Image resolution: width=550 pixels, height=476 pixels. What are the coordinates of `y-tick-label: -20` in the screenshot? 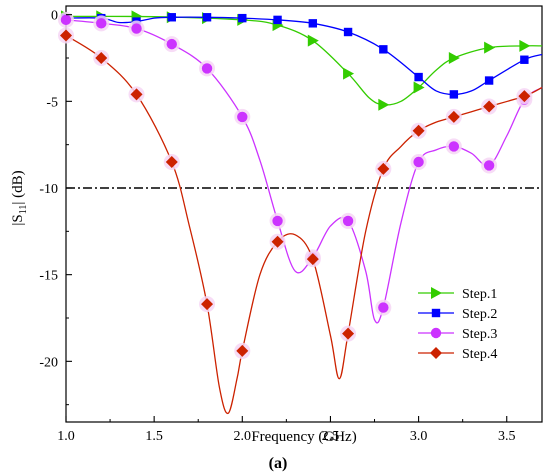 It's located at (48, 362).